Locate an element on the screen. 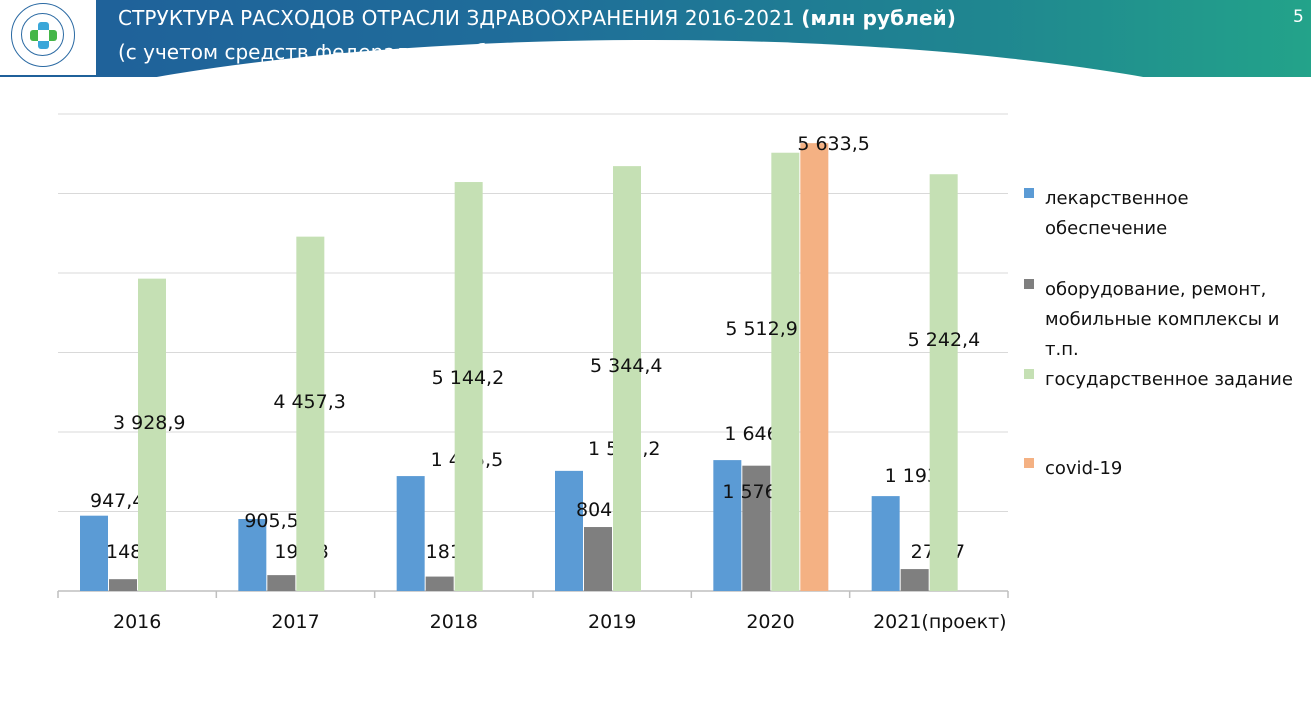 The image size is (1311, 717). logo-ring is located at coordinates (43, 35).